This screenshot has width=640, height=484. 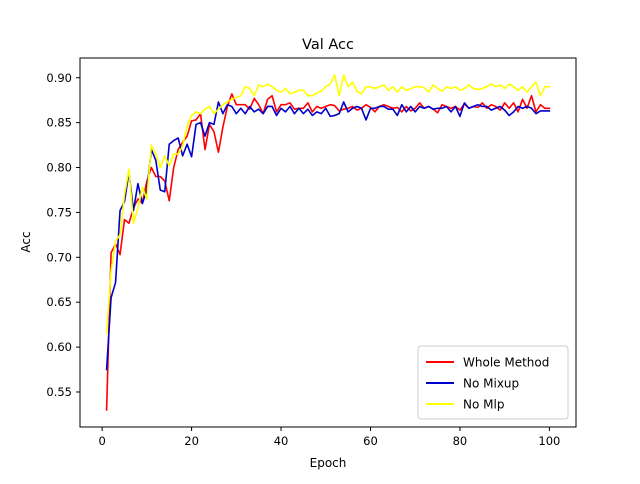 I want to click on y-tick-label: 0.60, so click(x=59, y=347).